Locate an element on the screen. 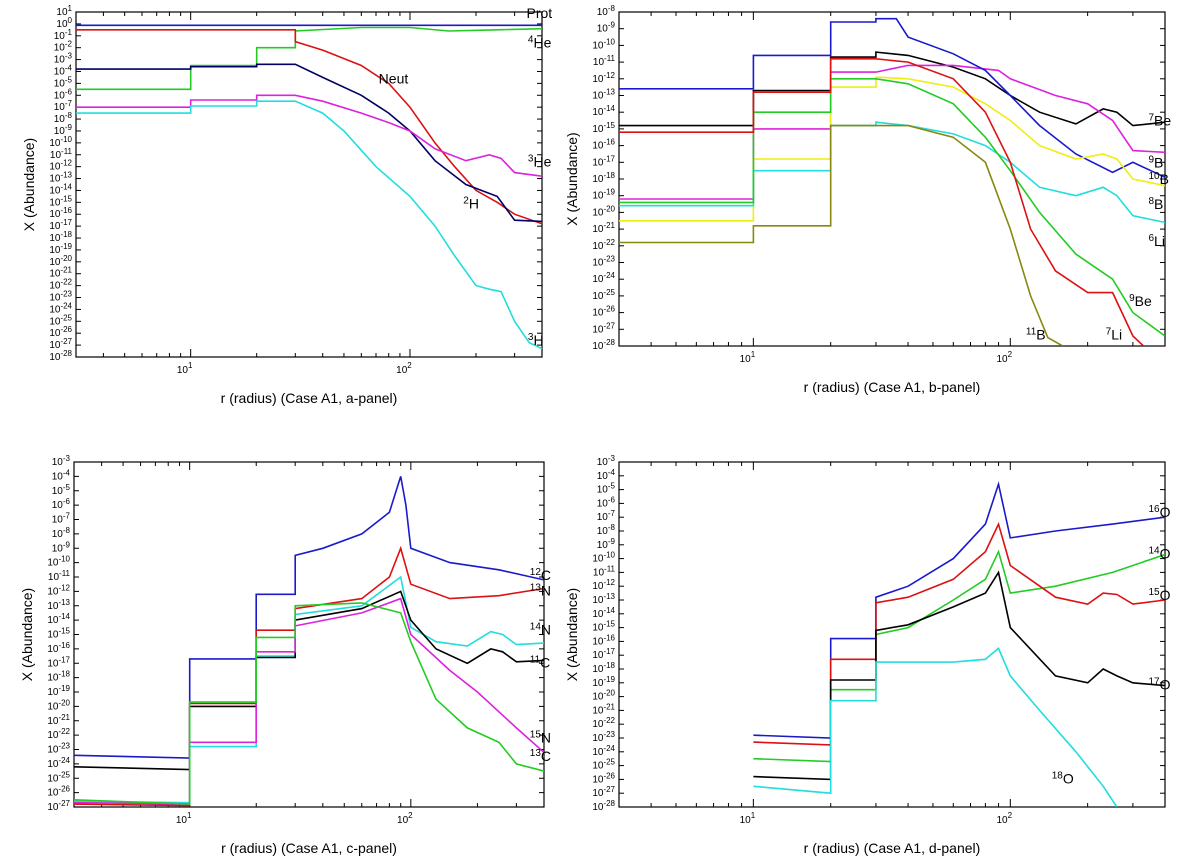 The width and height of the screenshot is (1200, 863). series-line-12C is located at coordinates (309, 617).